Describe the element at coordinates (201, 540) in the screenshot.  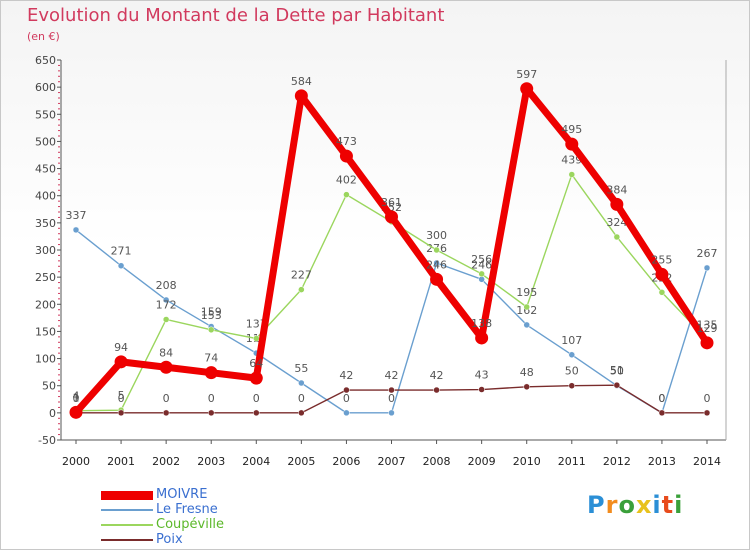
I see `legend-item: Poix` at that location.